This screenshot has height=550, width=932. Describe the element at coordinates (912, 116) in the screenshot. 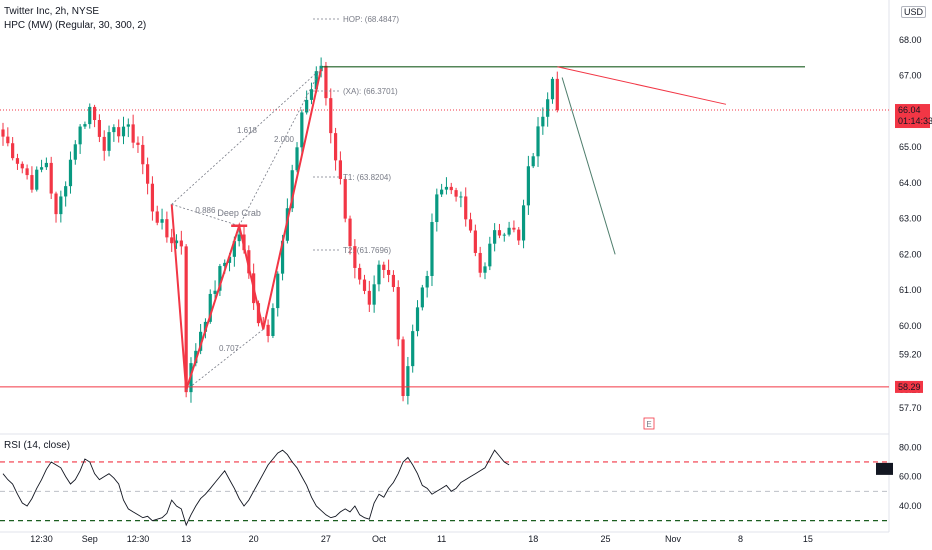

I see `current-price-badge` at that location.